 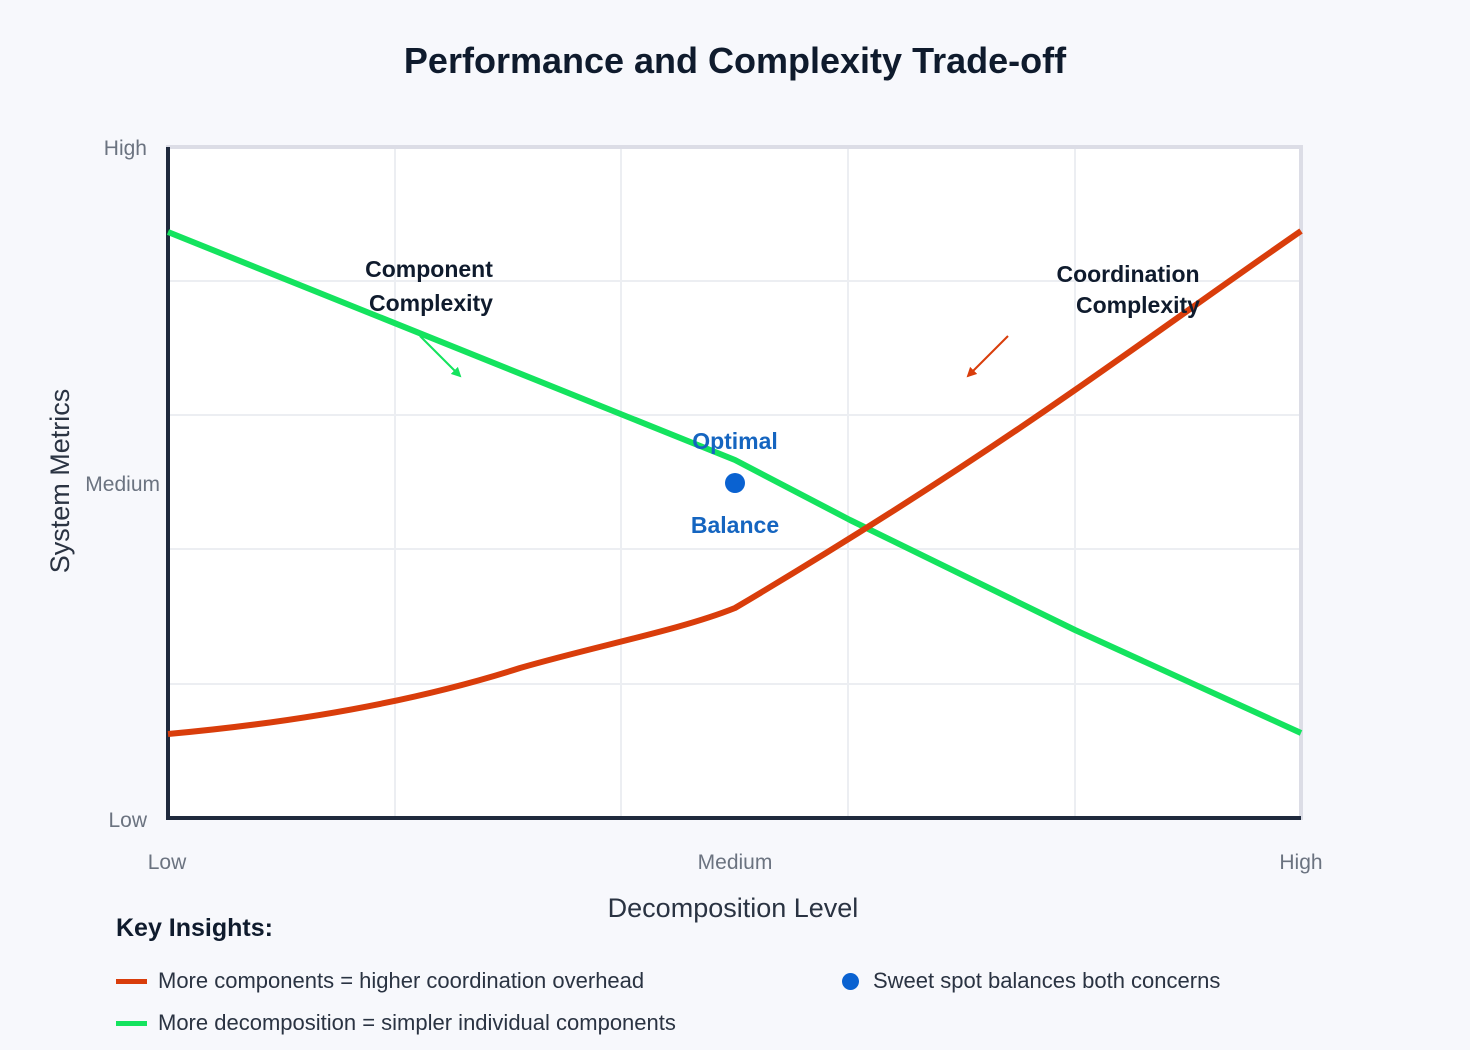 I want to click on coordination-label-1: Coordination, so click(x=1127, y=274).